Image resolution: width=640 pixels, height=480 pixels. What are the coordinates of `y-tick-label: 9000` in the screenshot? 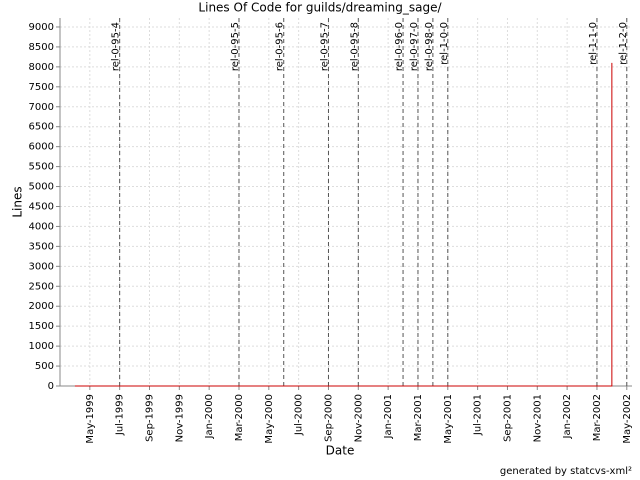 It's located at (41, 27).